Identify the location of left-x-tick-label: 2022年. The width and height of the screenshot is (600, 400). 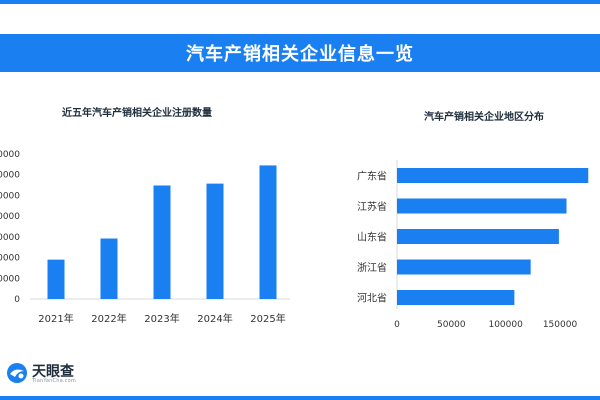
(108, 318).